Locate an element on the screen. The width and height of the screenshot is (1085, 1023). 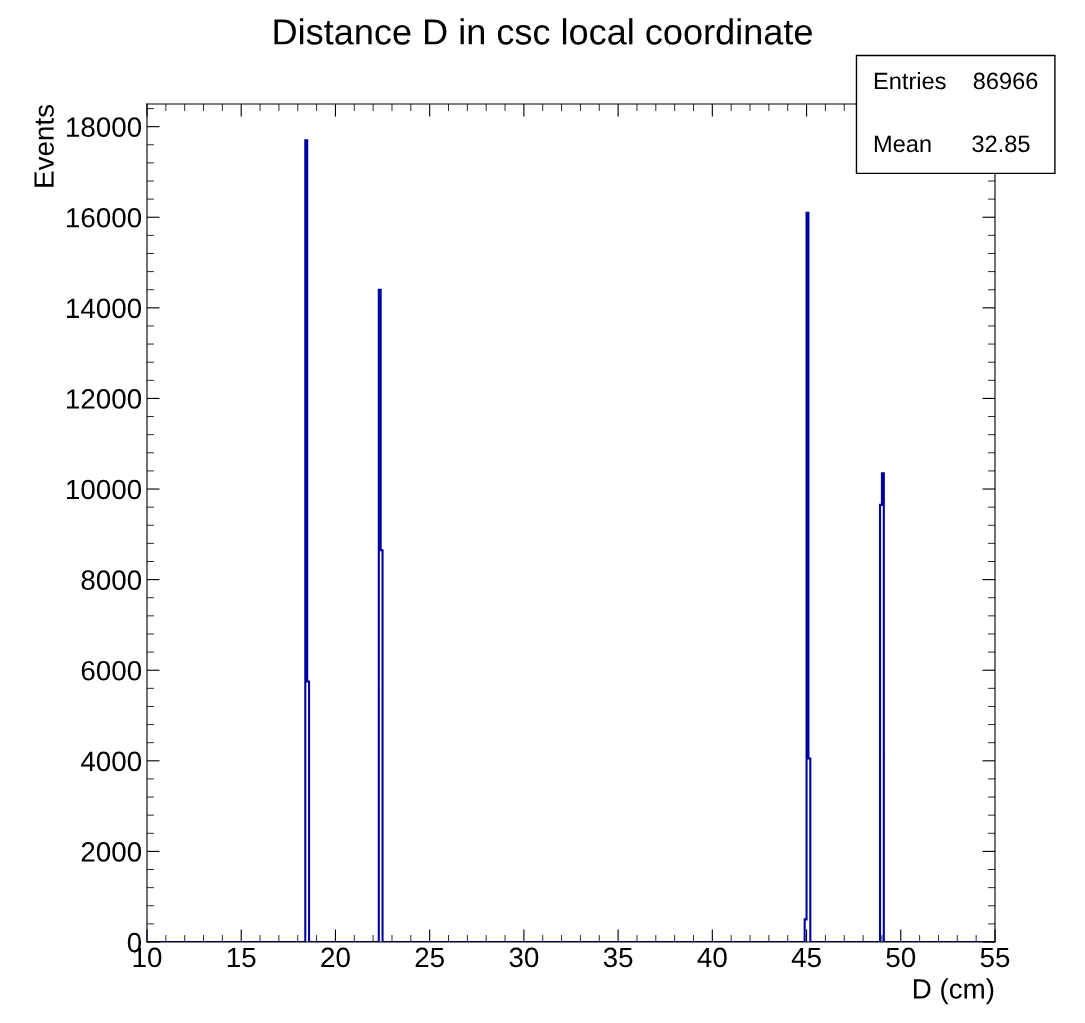
x-tick-label: 40 is located at coordinates (712, 957).